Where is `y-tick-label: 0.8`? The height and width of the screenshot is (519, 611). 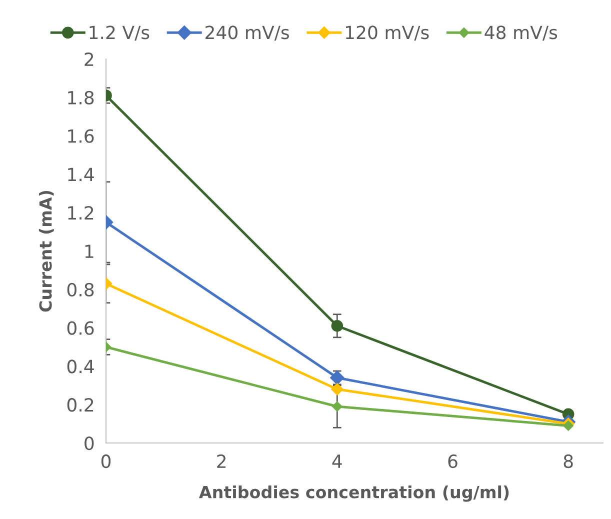
y-tick-label: 0.8 is located at coordinates (80, 289).